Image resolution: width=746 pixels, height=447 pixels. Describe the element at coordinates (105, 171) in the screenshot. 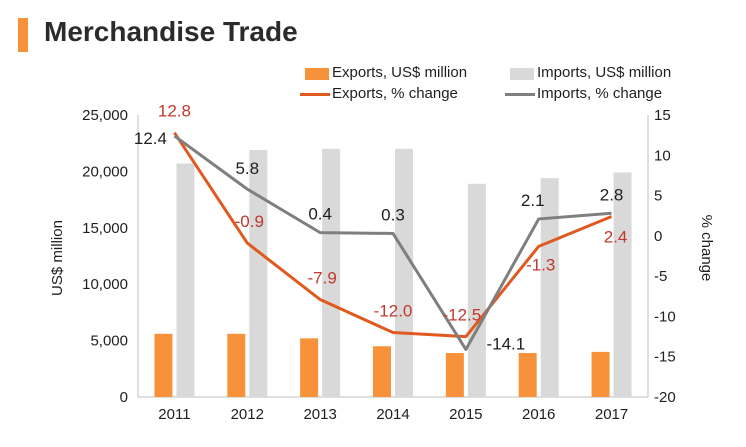

I see `y-tick-label: 20,000` at that location.